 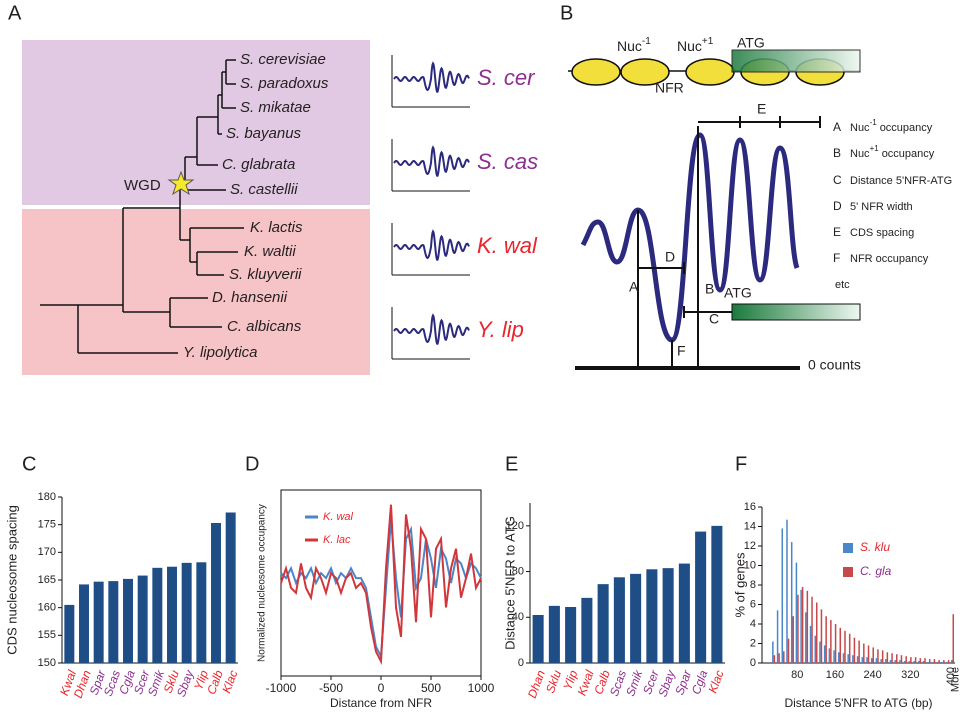 I want to click on y-tick-label: 160, so click(x=47, y=608).